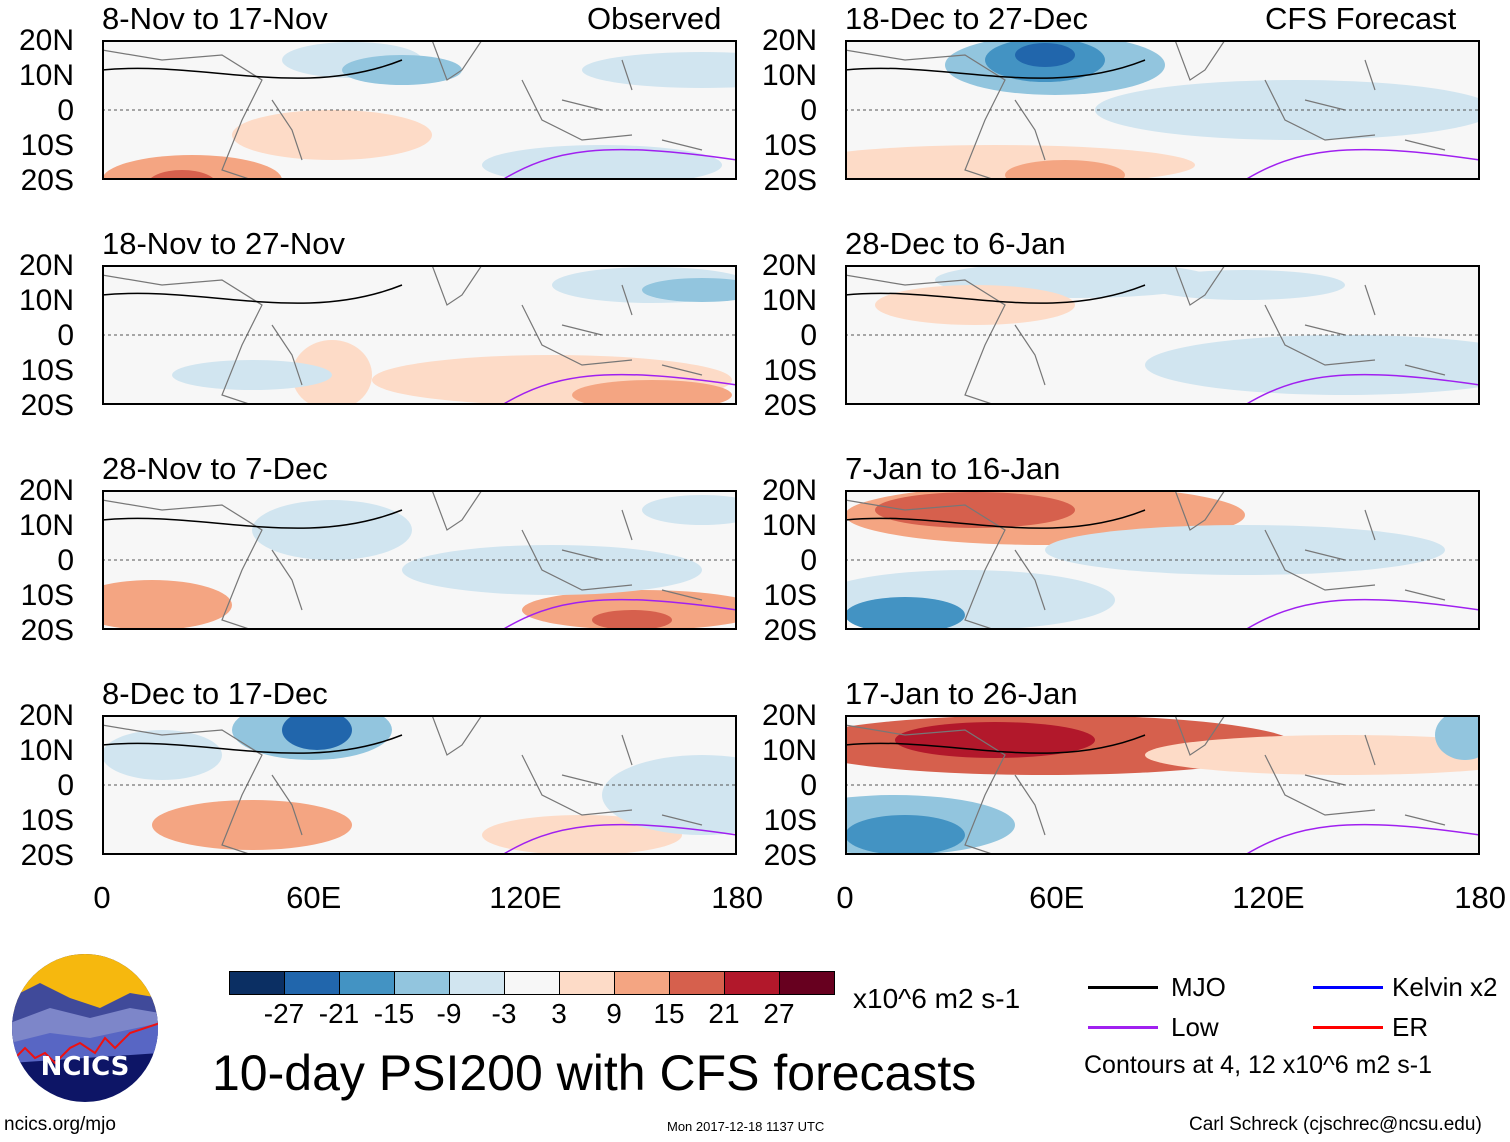  Describe the element at coordinates (1195, 1027) in the screenshot. I see `legend-label-low: Low` at that location.